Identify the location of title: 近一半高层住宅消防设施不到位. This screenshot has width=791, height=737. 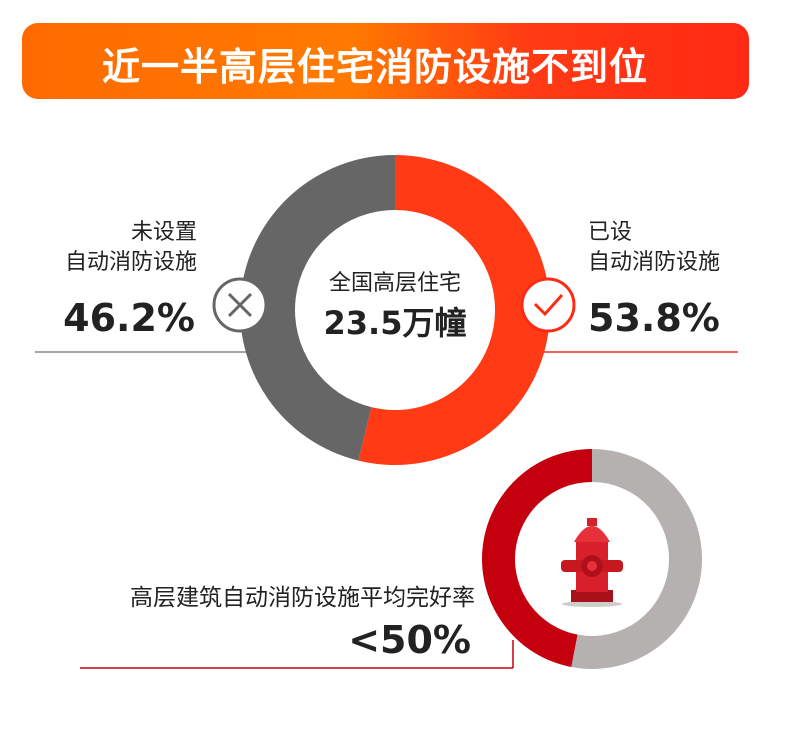
(375, 67).